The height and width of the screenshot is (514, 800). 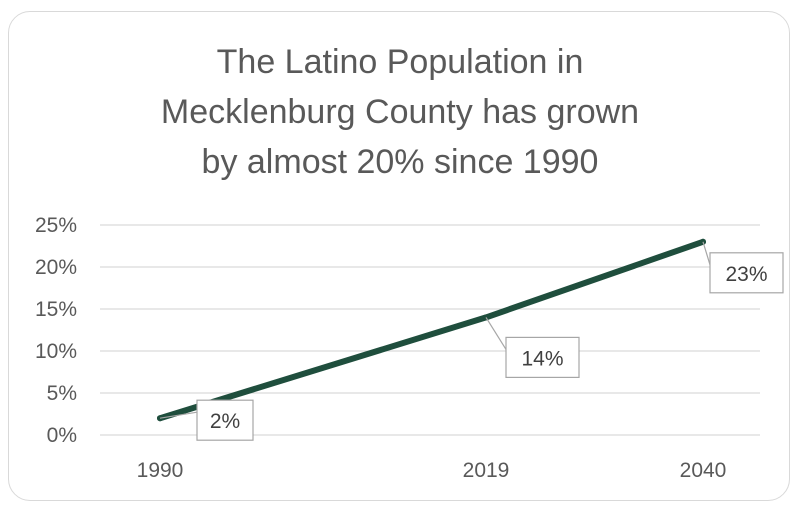 I want to click on x-tick-label: 2019, so click(x=486, y=470).